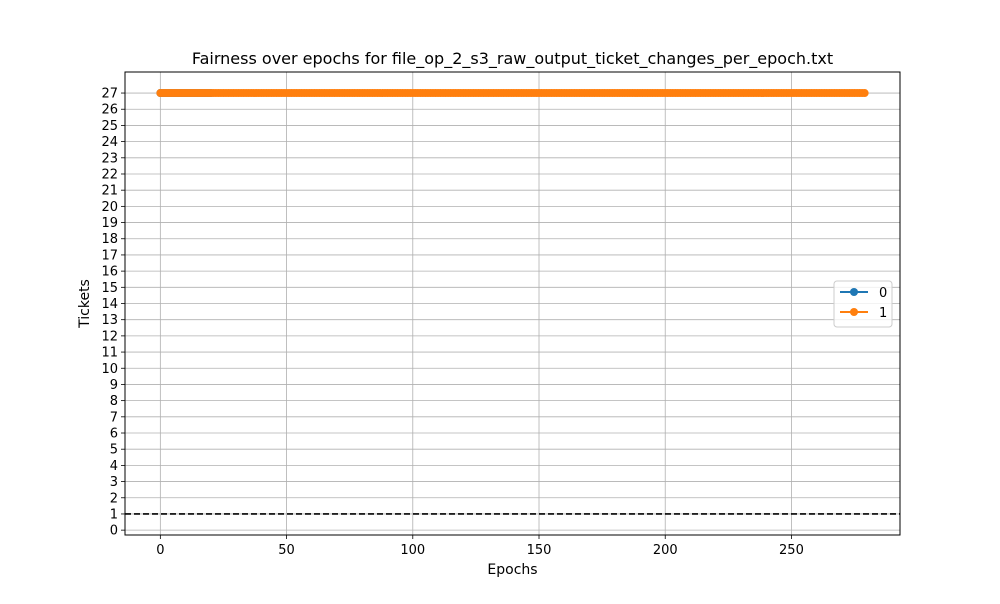 This screenshot has width=1000, height=604. What do you see at coordinates (109, 191) in the screenshot?
I see `y-tick-label: 21` at bounding box center [109, 191].